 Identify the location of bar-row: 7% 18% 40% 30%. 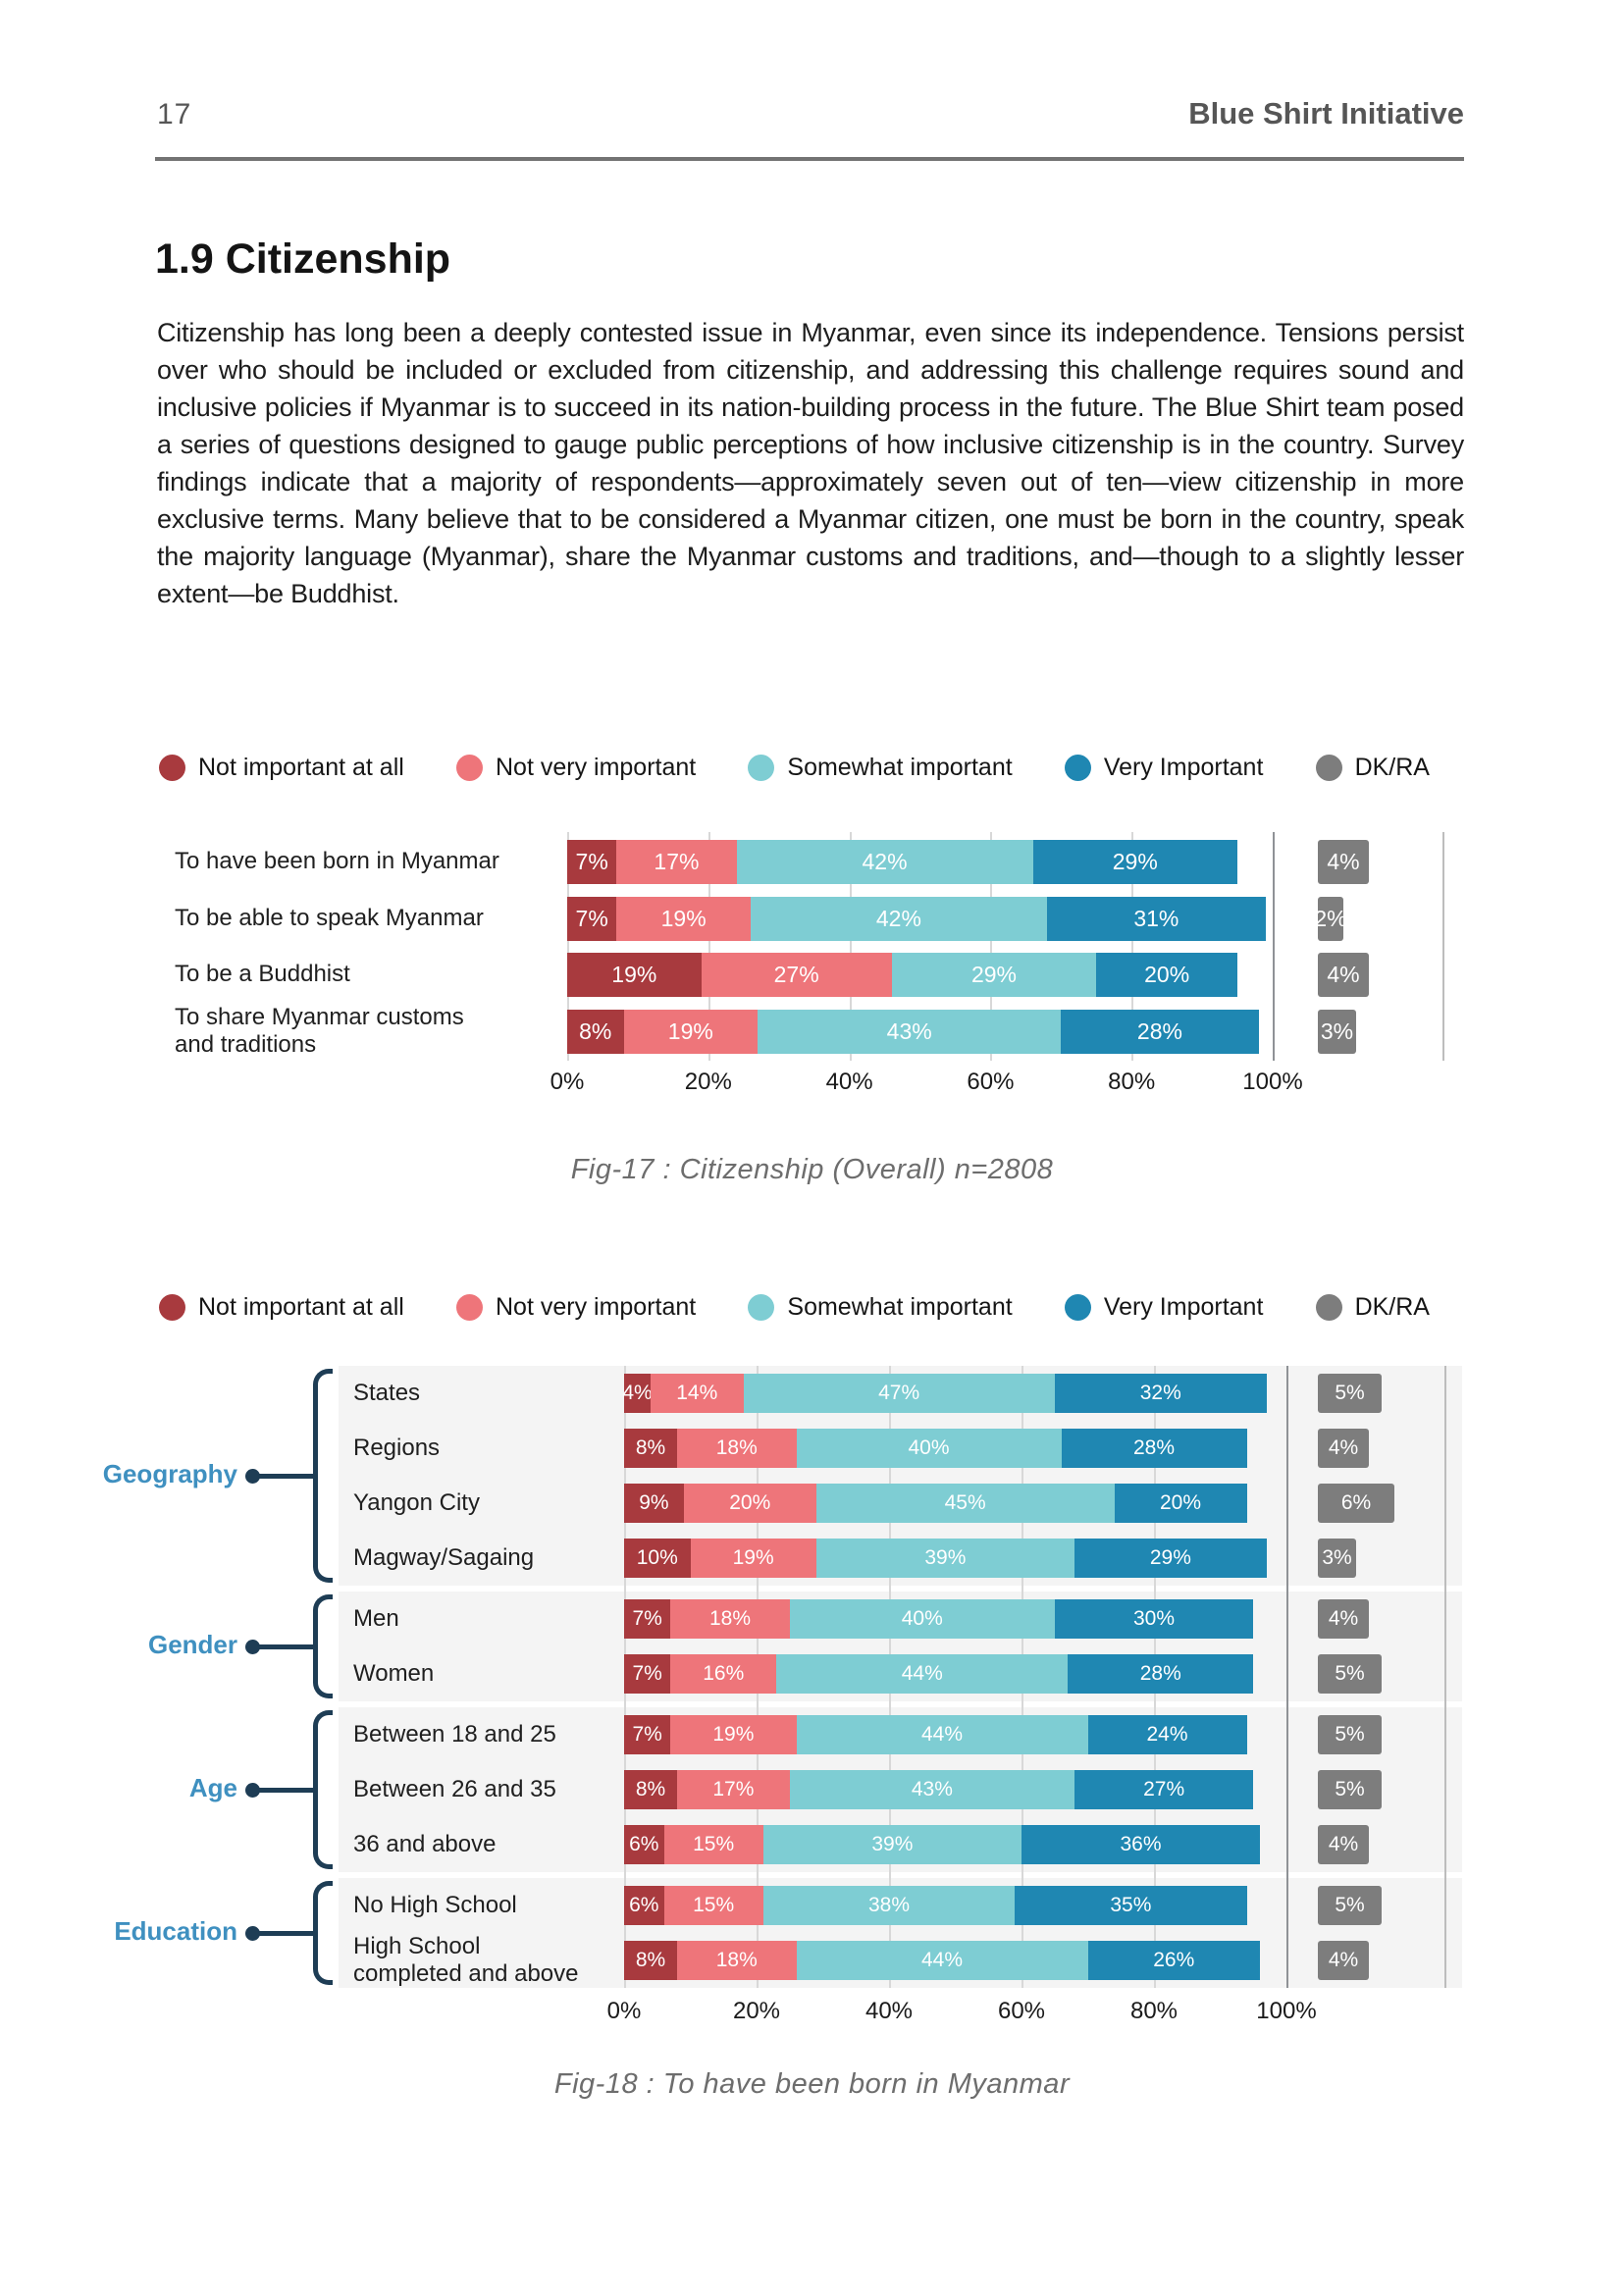
(939, 1619).